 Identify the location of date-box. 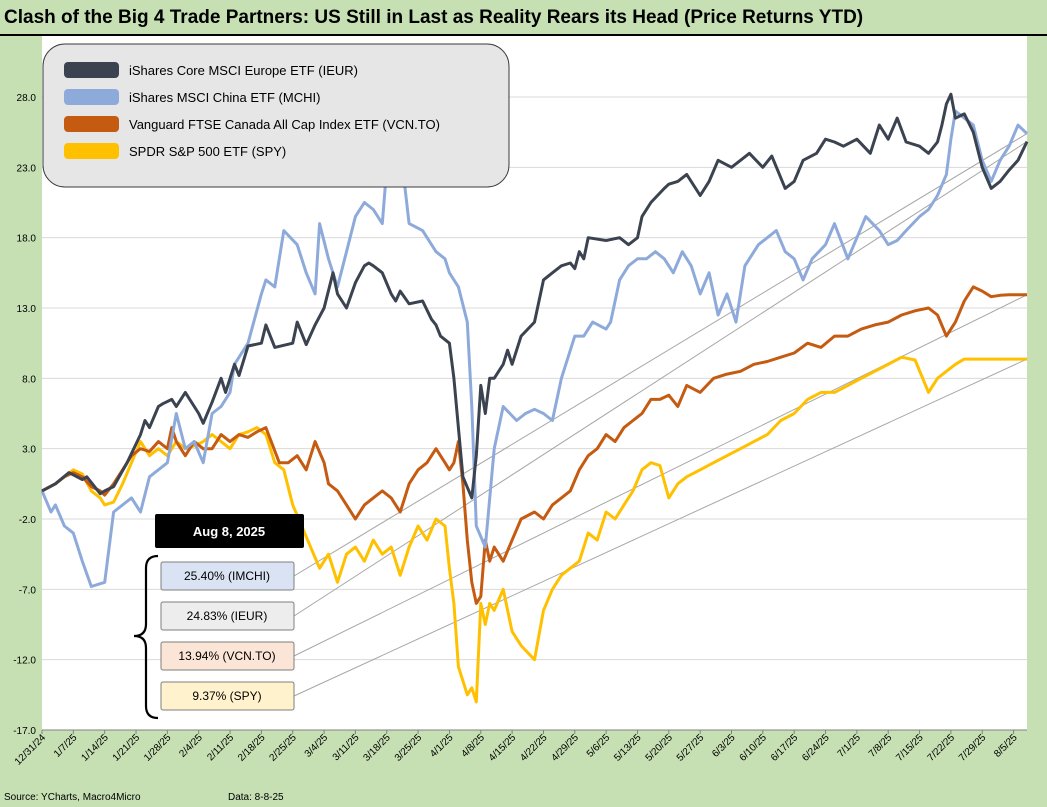
(229, 531).